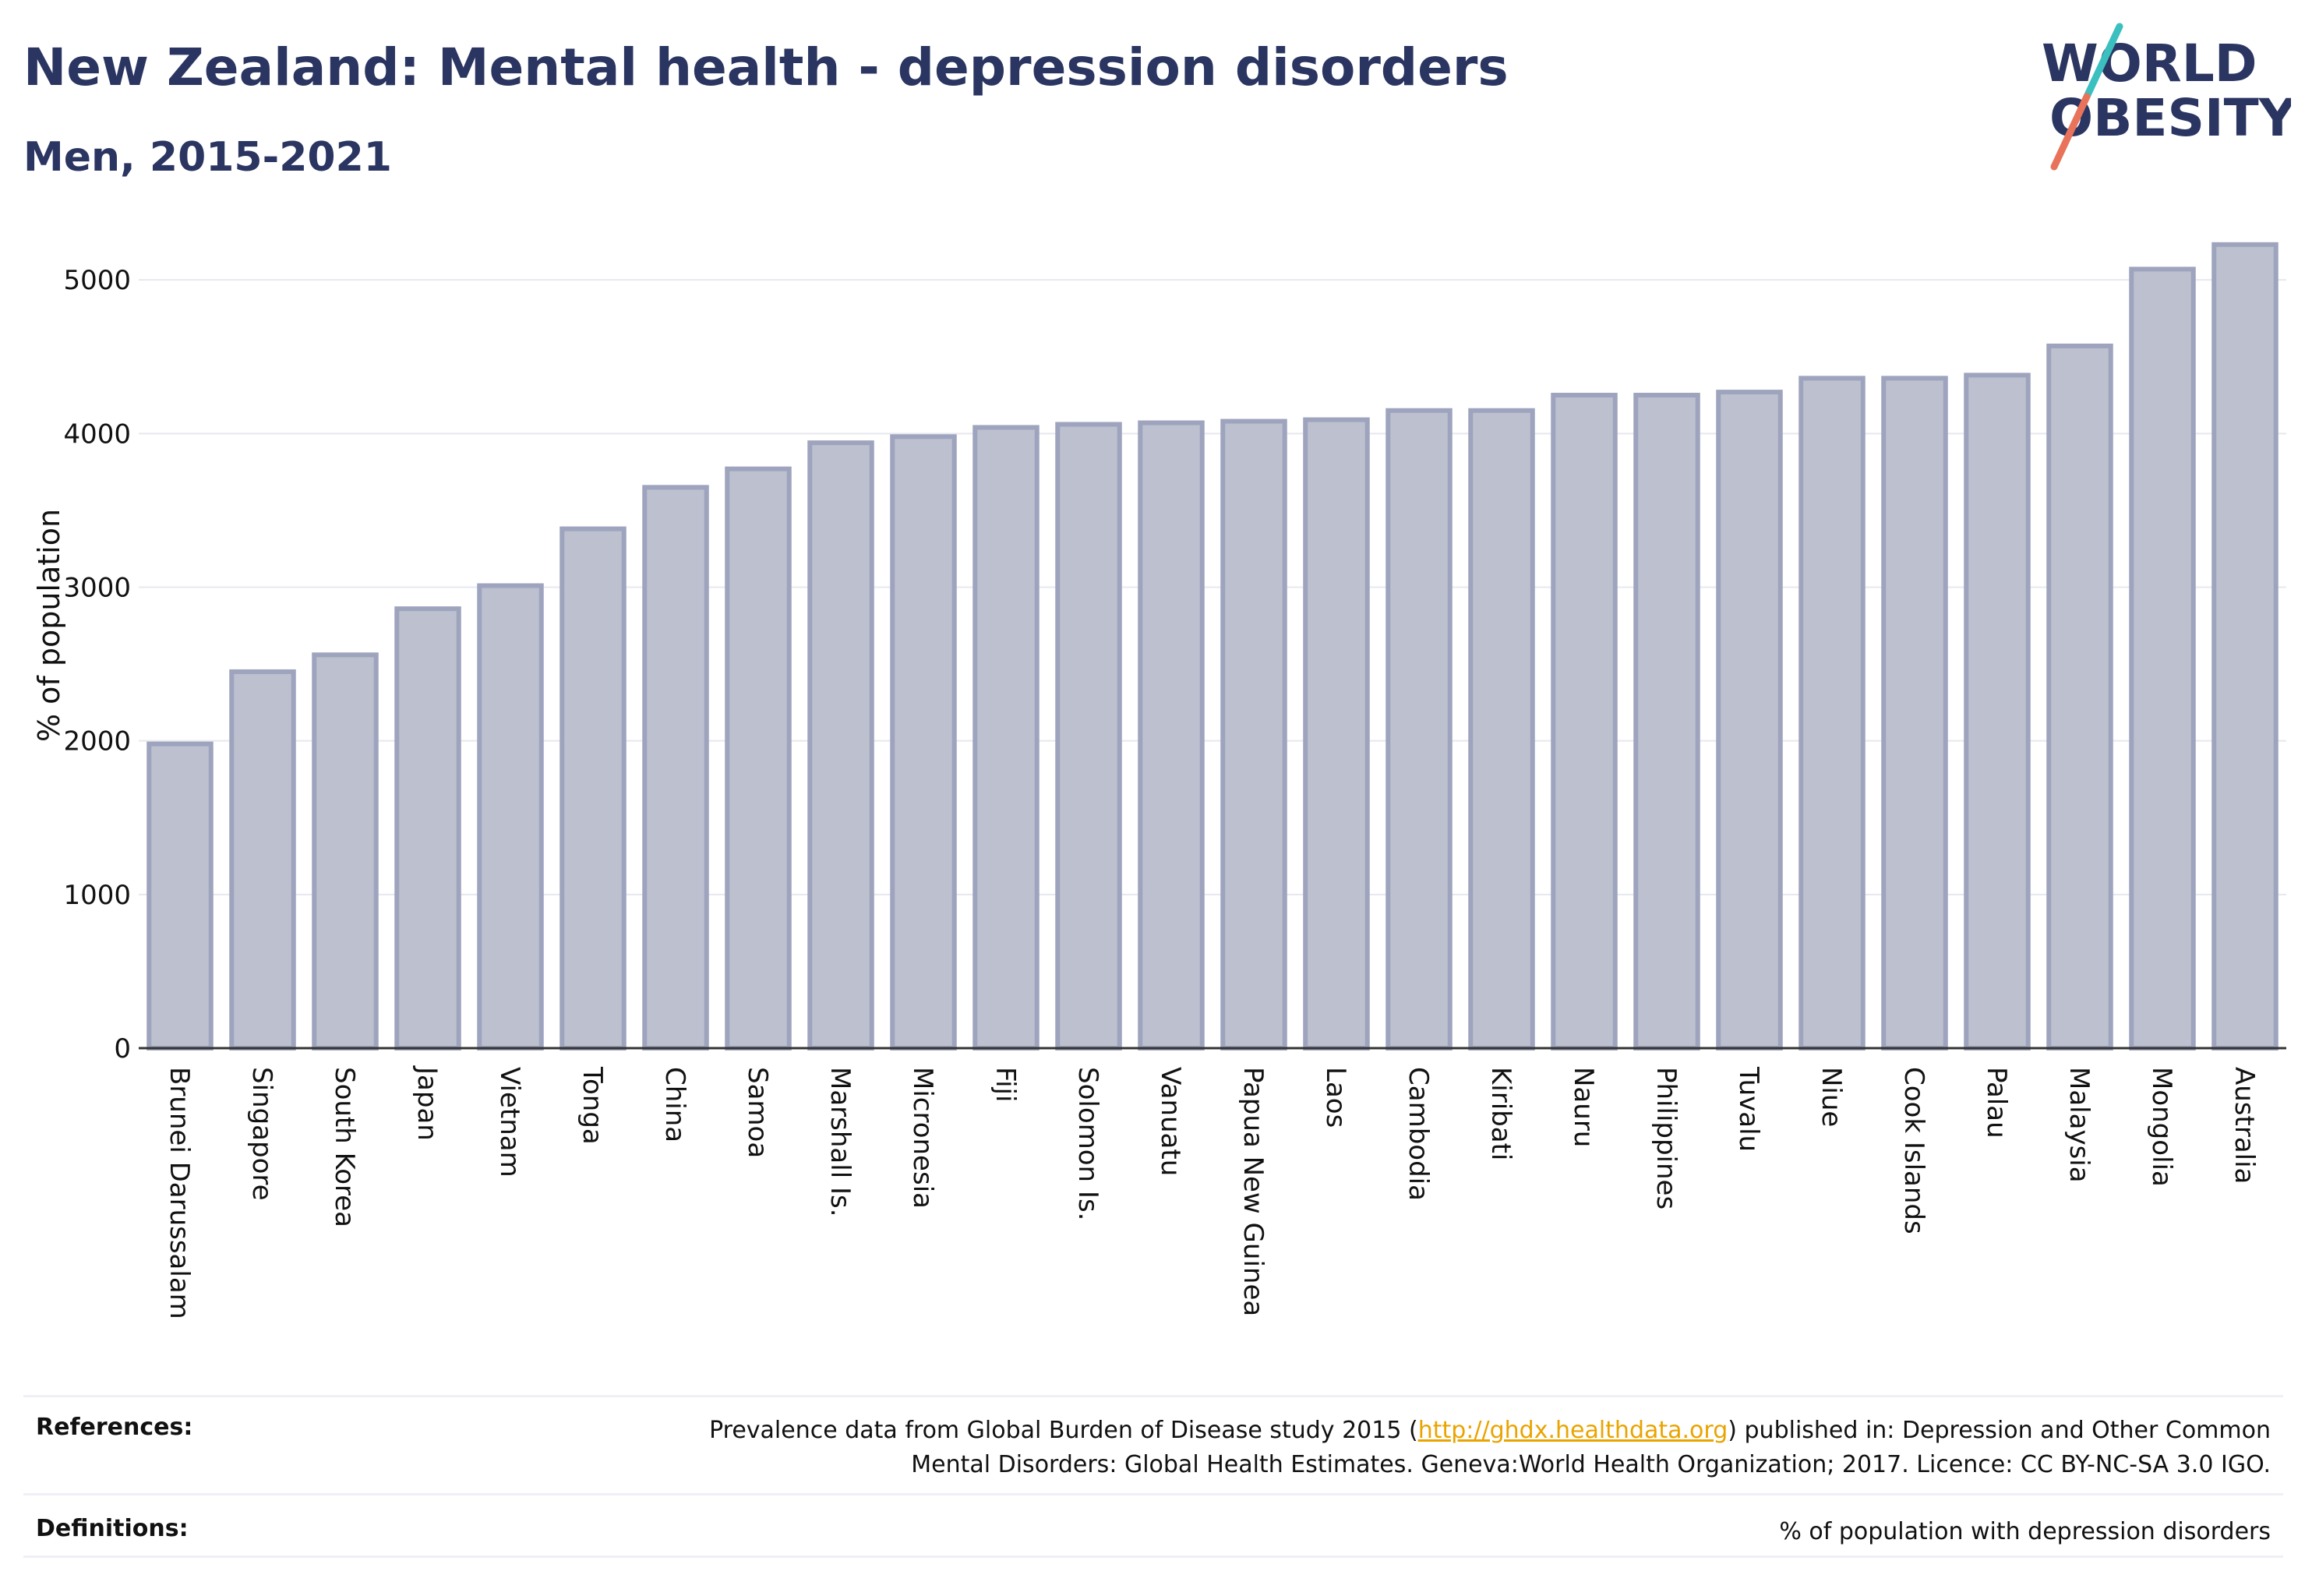 This screenshot has height=1596, width=2305. What do you see at coordinates (1005, 1084) in the screenshot?
I see `x-tick-label: Fiji` at bounding box center [1005, 1084].